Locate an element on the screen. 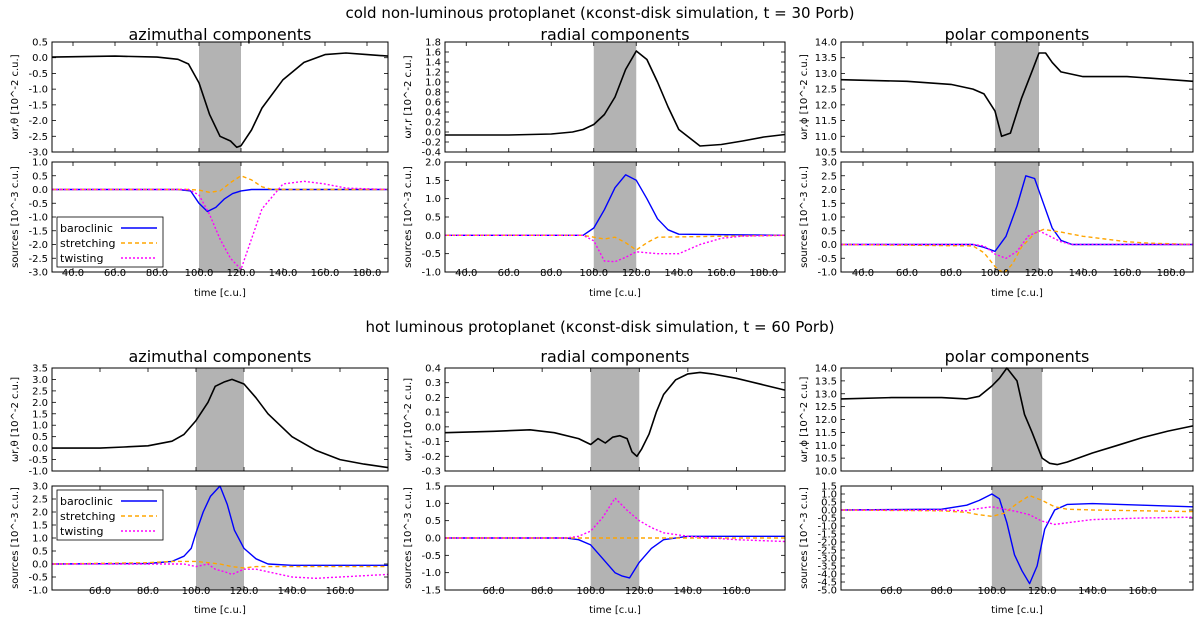 This screenshot has height=630, width=1200. legend-label-stretching: stretching is located at coordinates (87, 516).